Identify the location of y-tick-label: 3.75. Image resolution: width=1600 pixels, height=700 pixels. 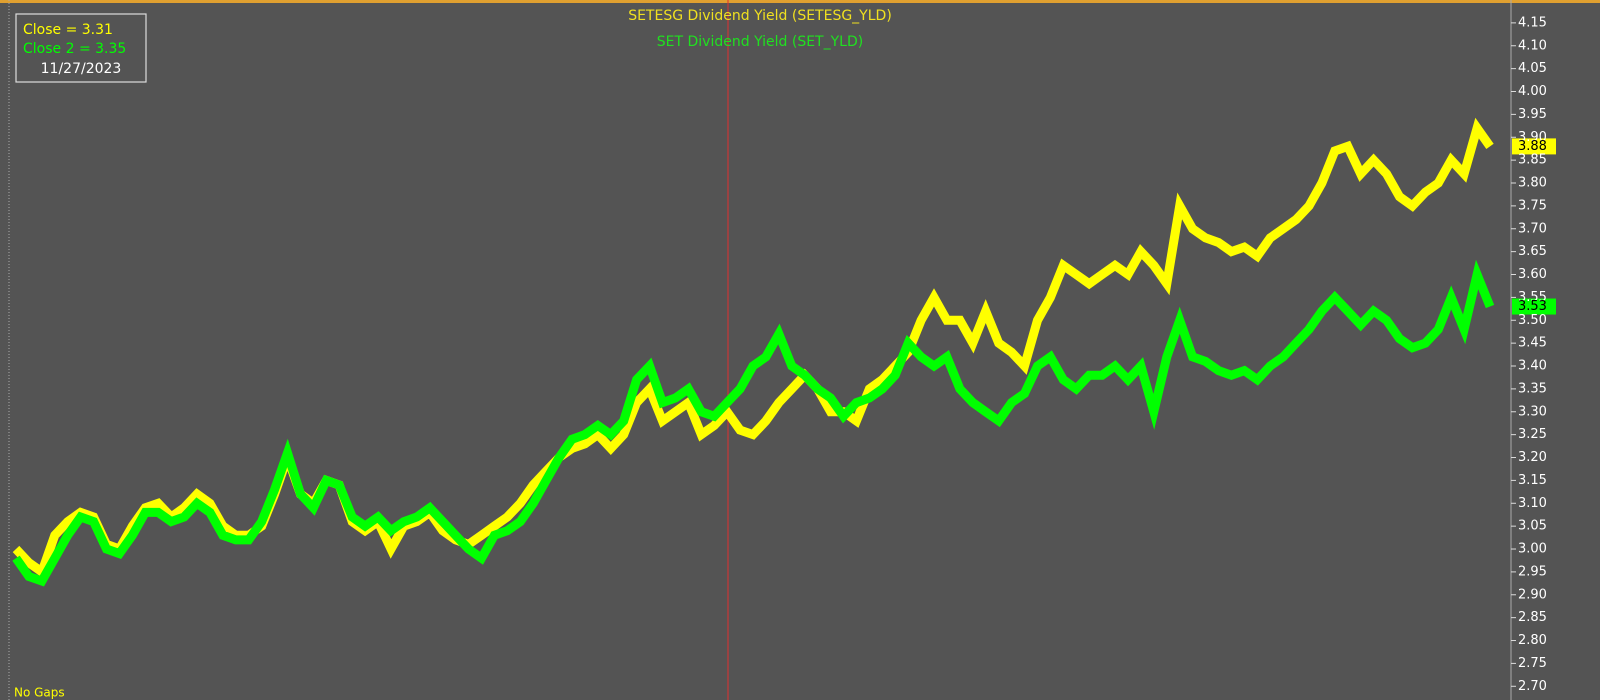
(1532, 205).